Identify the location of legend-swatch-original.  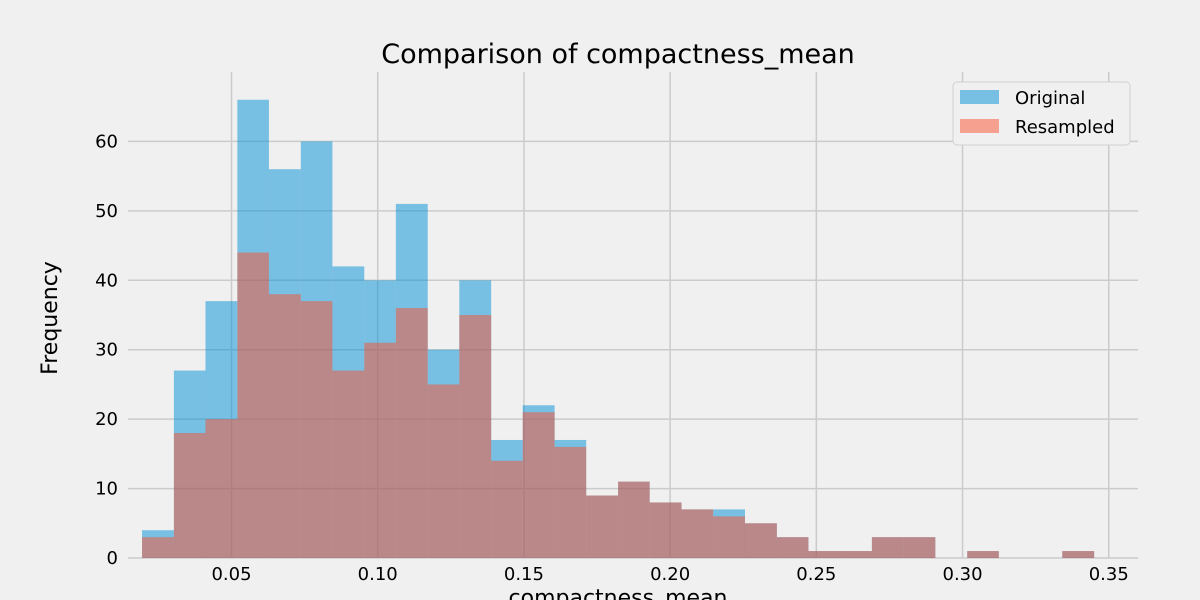
(979, 97).